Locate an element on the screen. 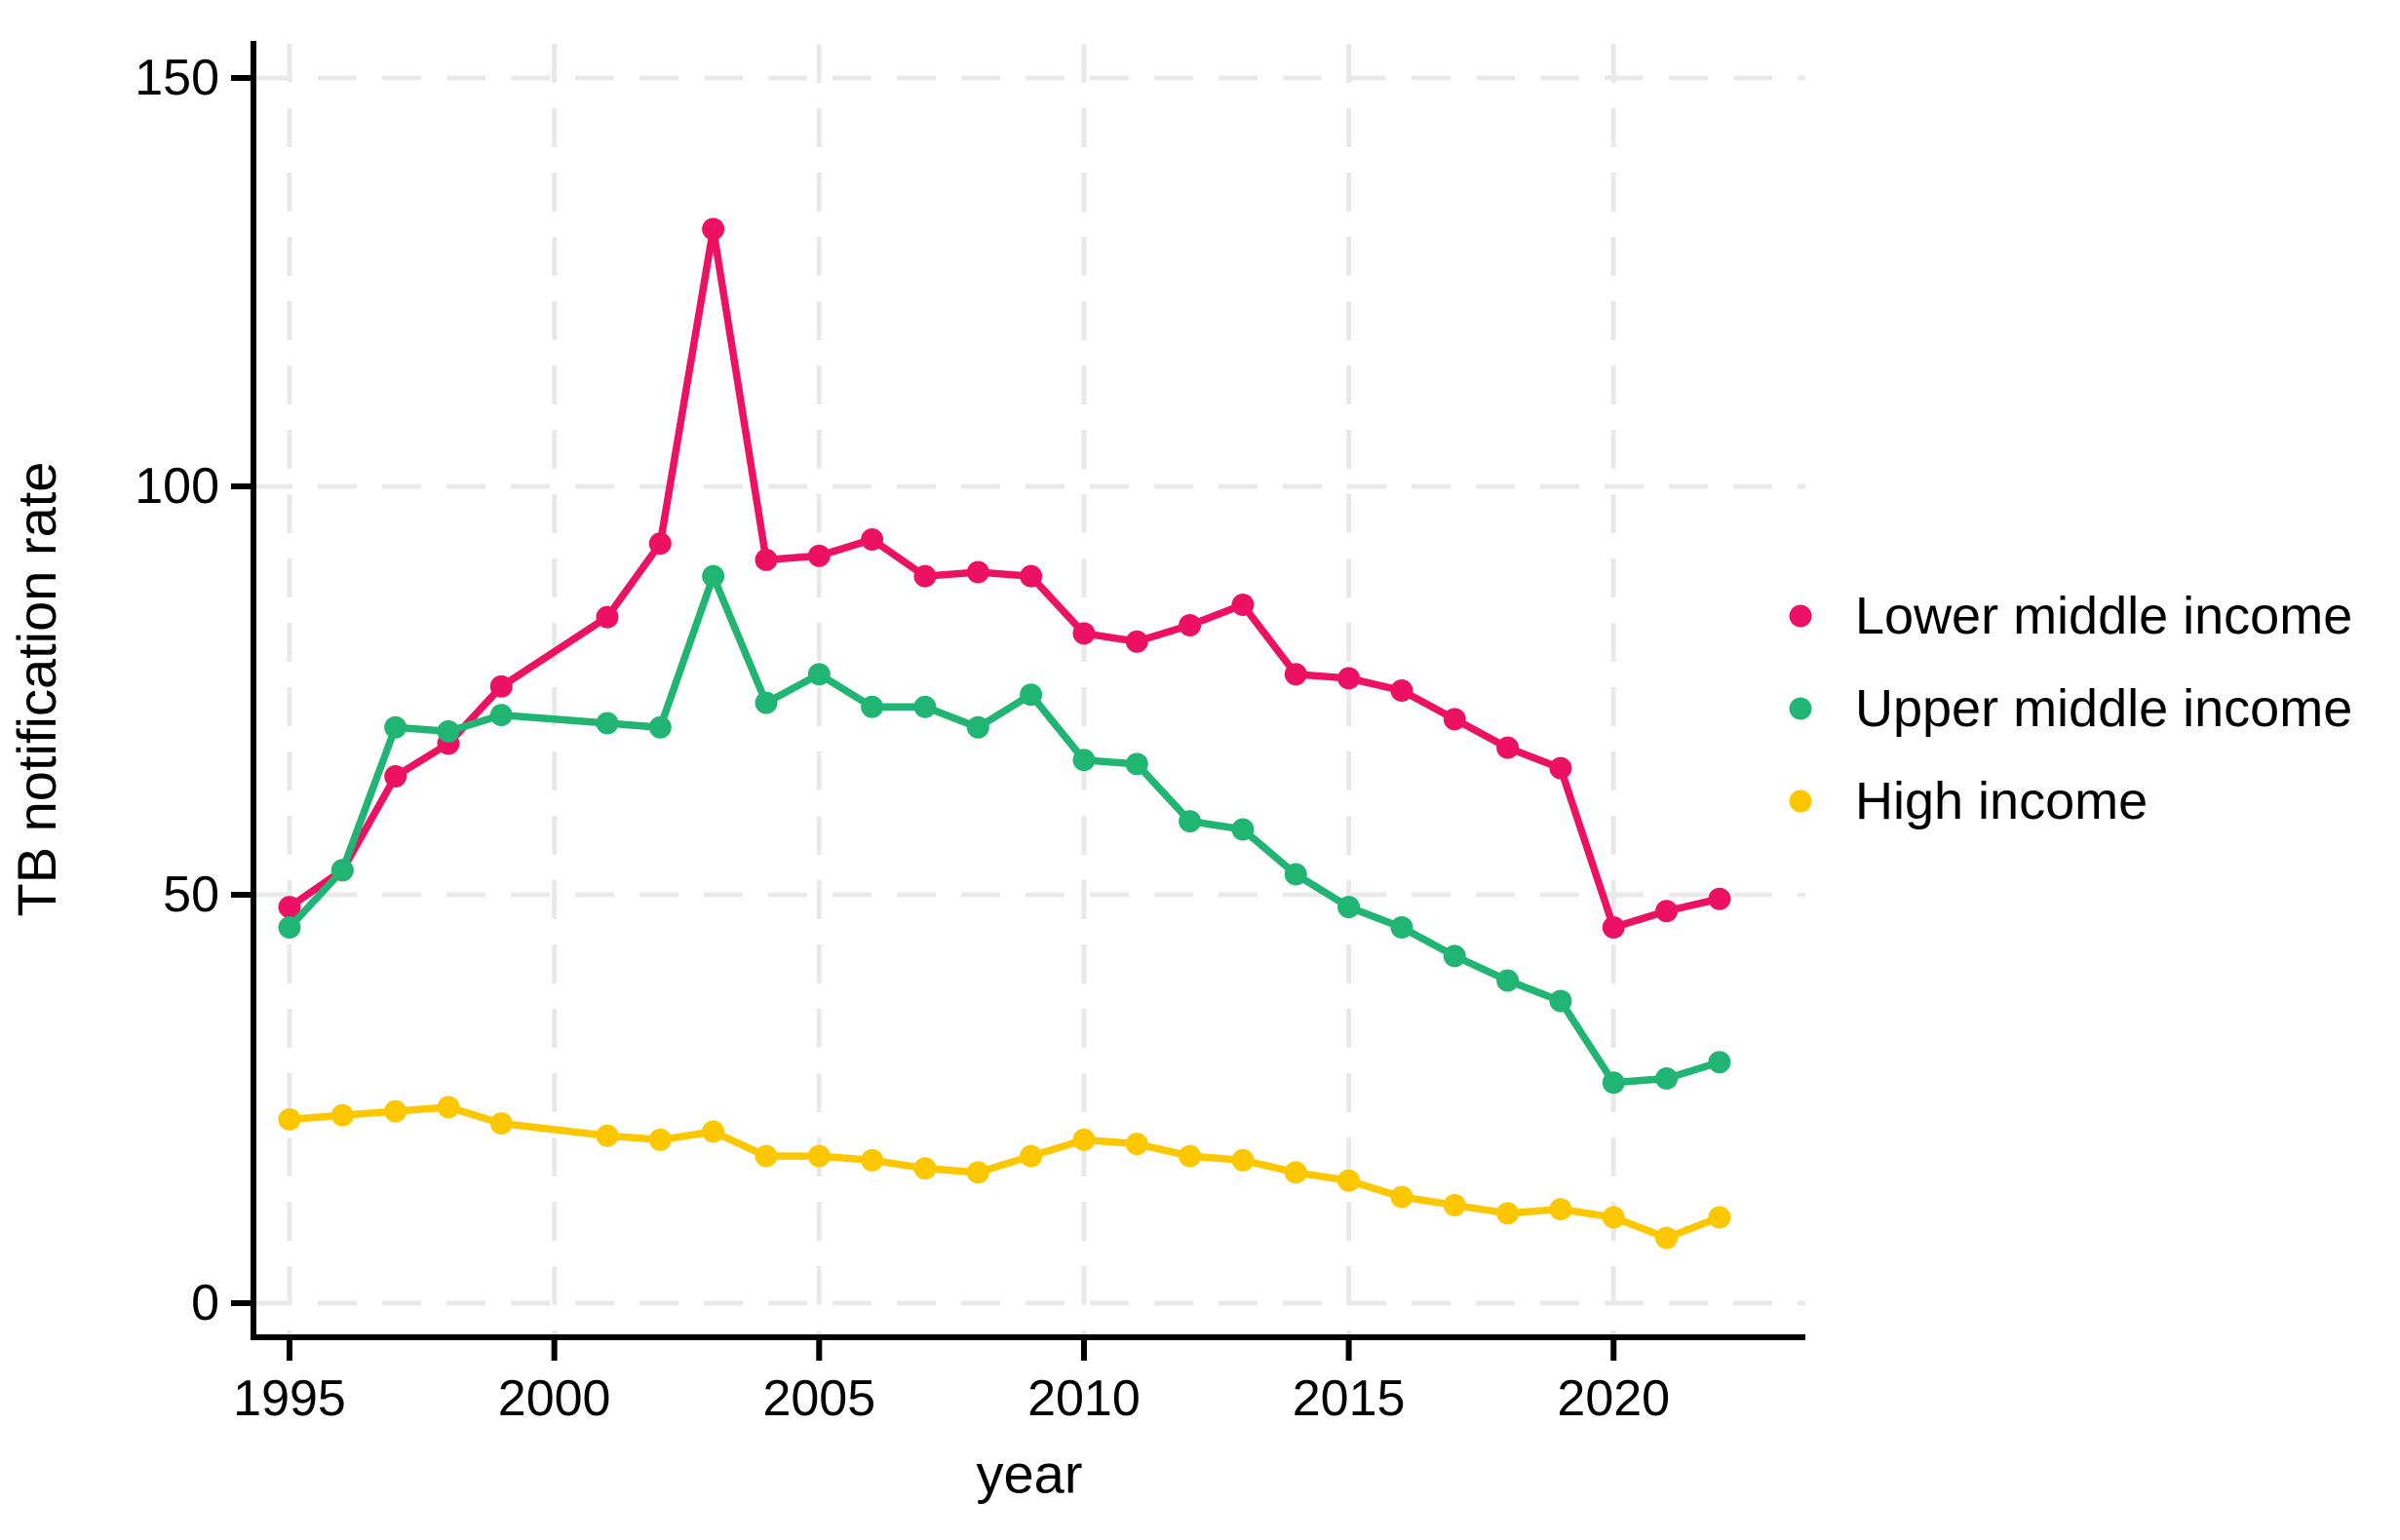  data-point-high-income-2019 is located at coordinates (1561, 1209).